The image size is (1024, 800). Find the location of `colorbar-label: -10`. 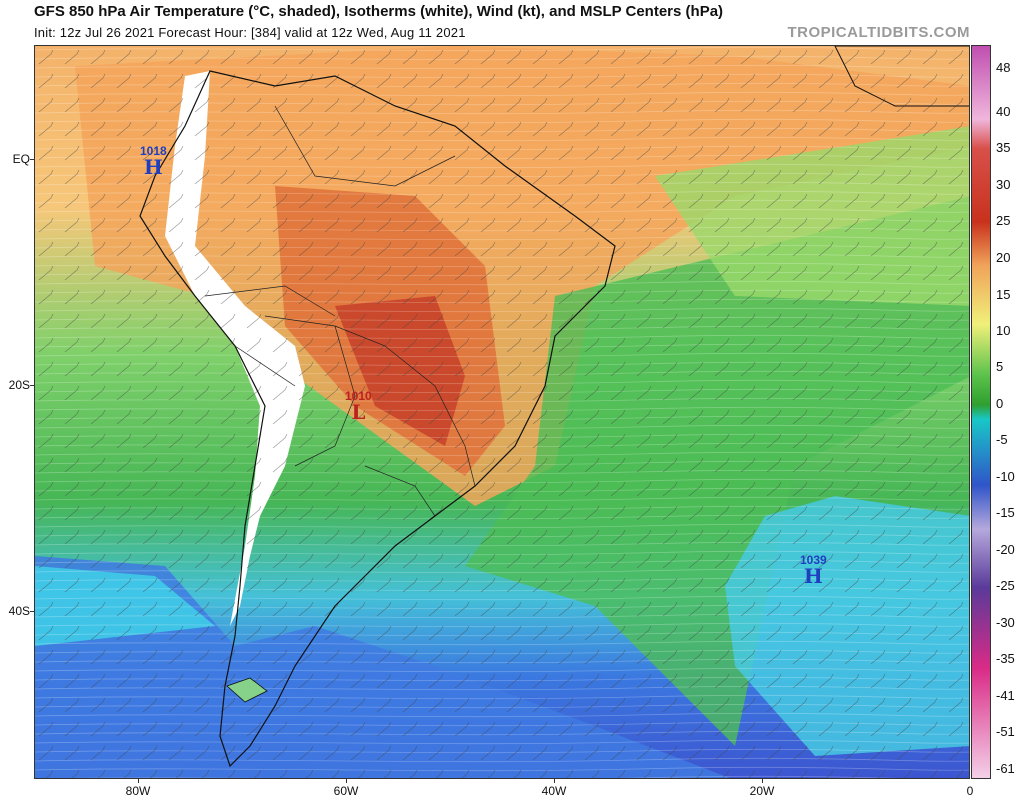

colorbar-label: -10 is located at coordinates (1005, 476).